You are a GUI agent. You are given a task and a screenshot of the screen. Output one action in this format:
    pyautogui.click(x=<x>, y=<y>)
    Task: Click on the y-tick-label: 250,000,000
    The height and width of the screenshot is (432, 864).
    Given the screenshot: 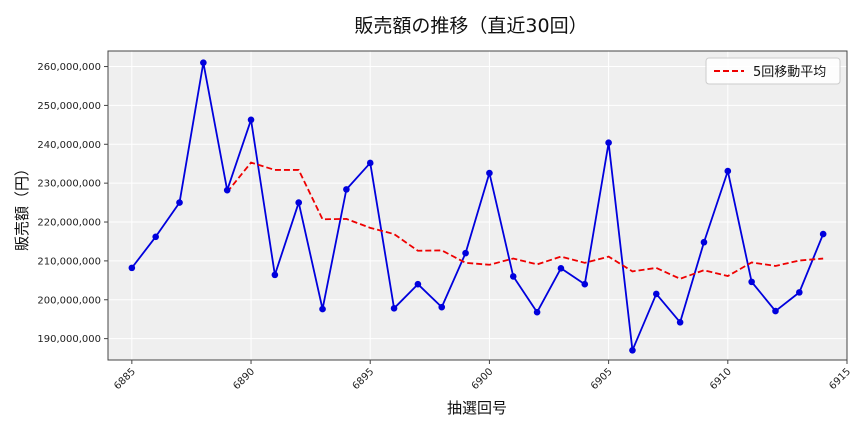 What is the action you would take?
    pyautogui.click(x=69, y=106)
    